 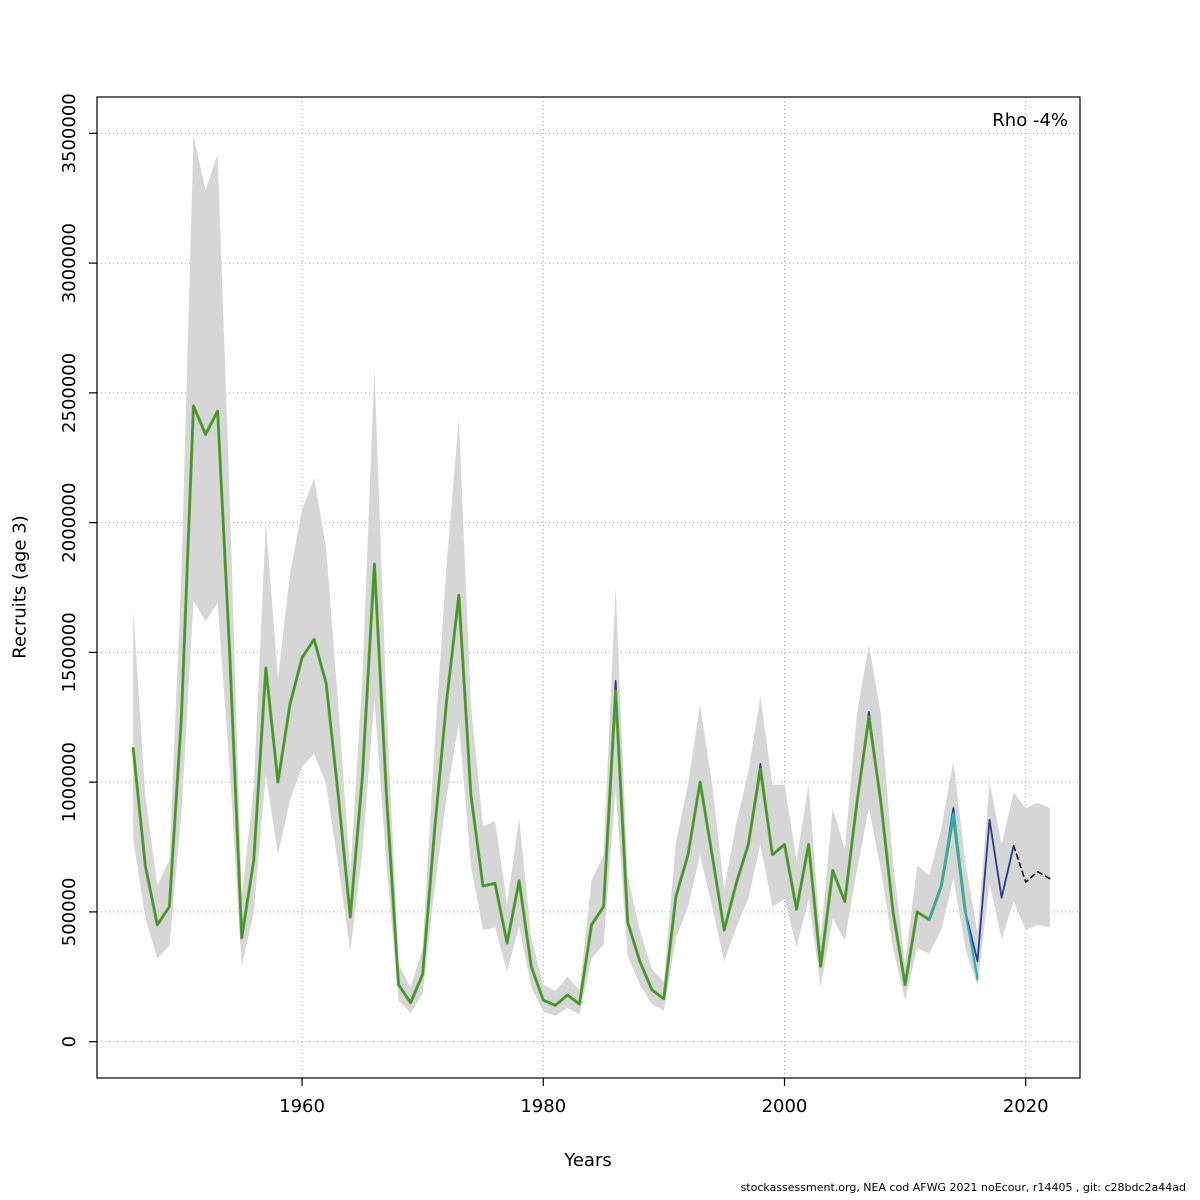 What do you see at coordinates (302, 1106) in the screenshot?
I see `svg-text: 1960` at bounding box center [302, 1106].